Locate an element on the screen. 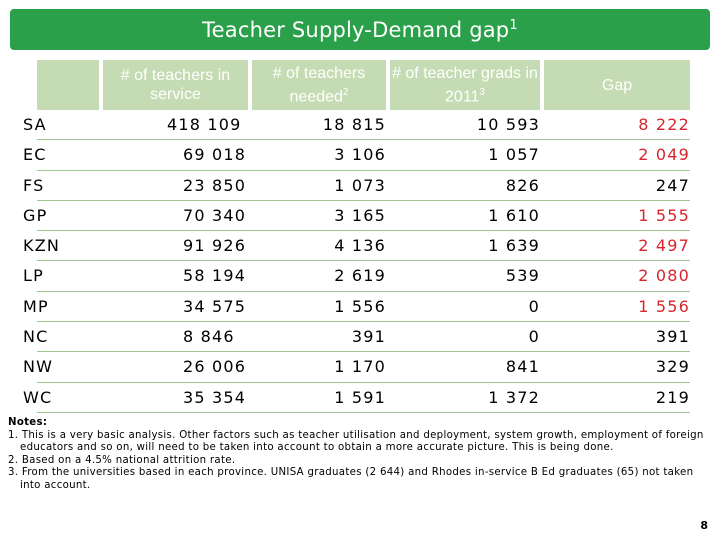 Image resolution: width=720 pixels, height=540 pixels. table-row: NW 26 006 1 170 841 329 is located at coordinates (356, 367).